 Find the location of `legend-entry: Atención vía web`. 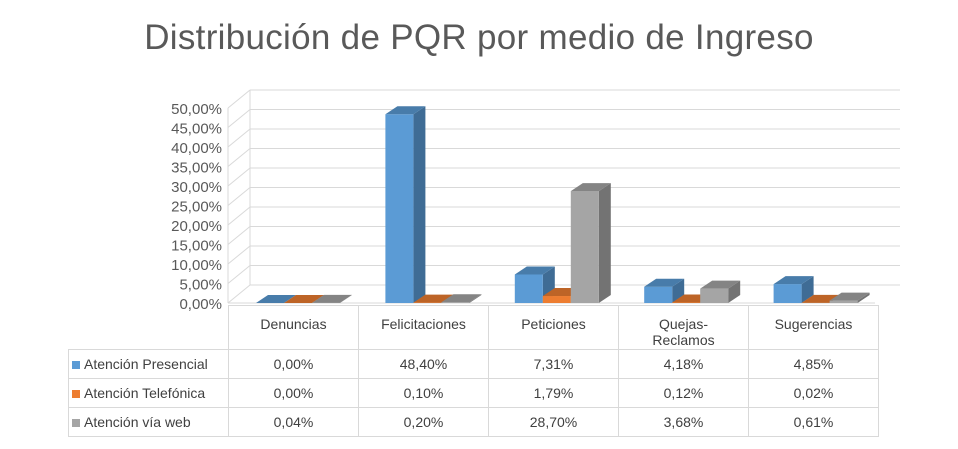

legend-entry: Atención vía web is located at coordinates (148, 422).